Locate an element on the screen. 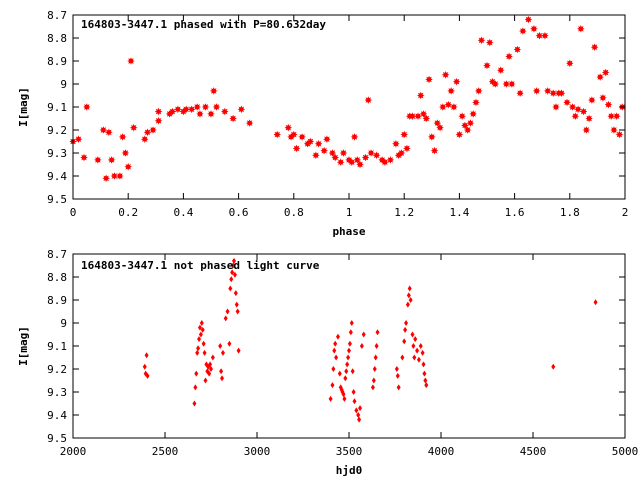 The image size is (640, 480). unphased-x-axis-label: hjd0 is located at coordinates (349, 470).